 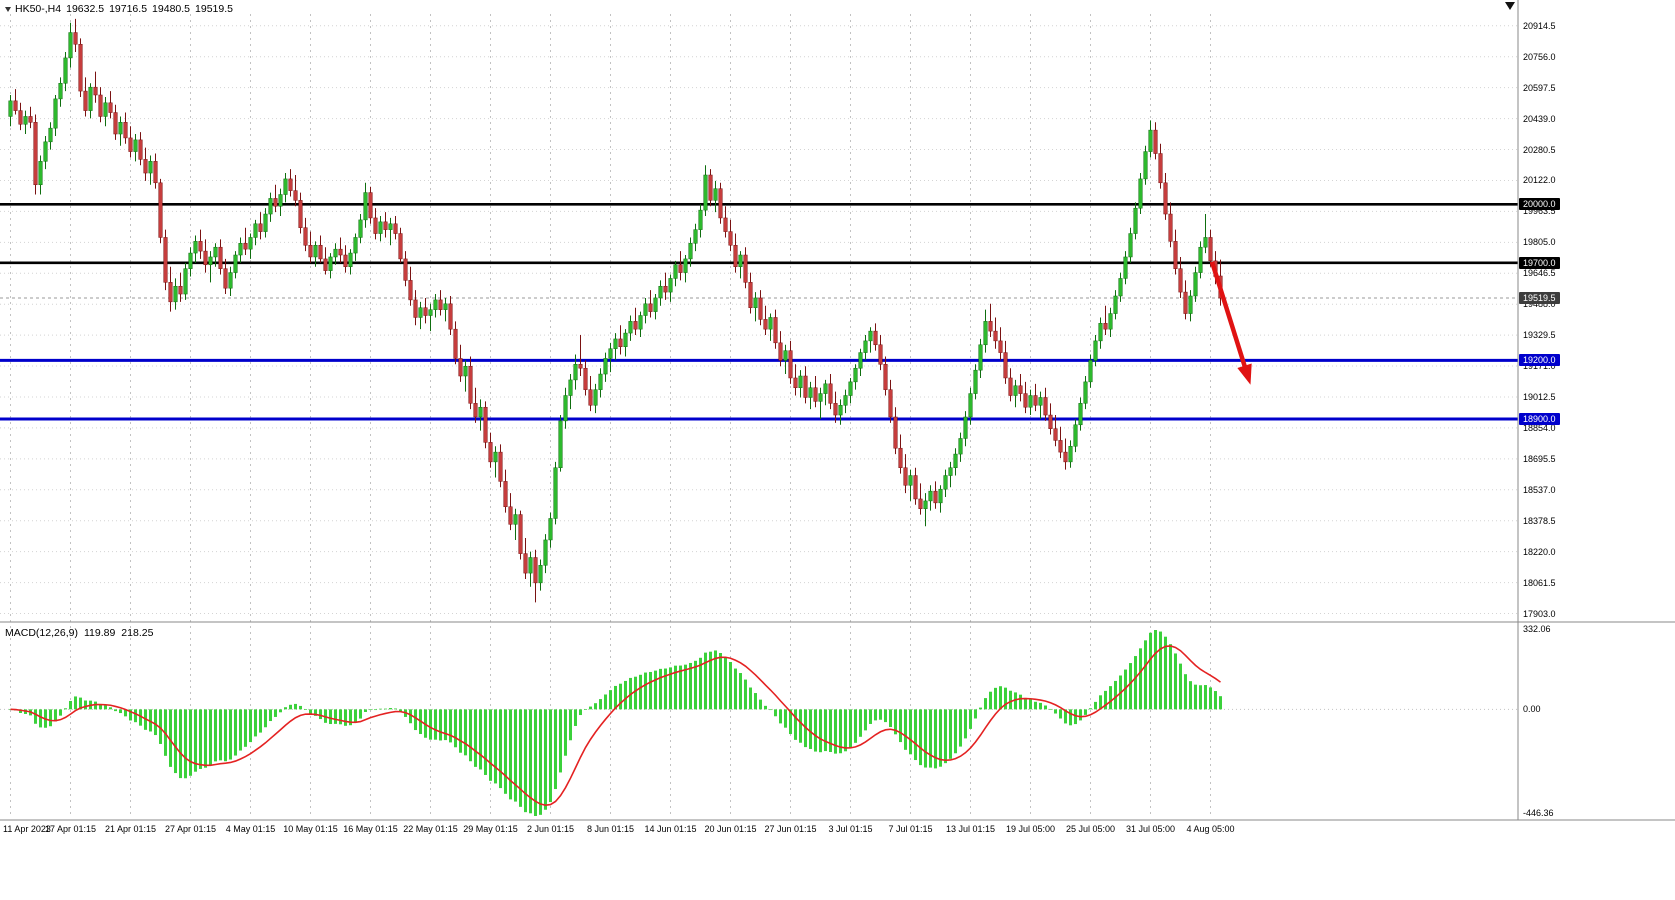 I want to click on macd-signal-line, so click(x=615, y=726).